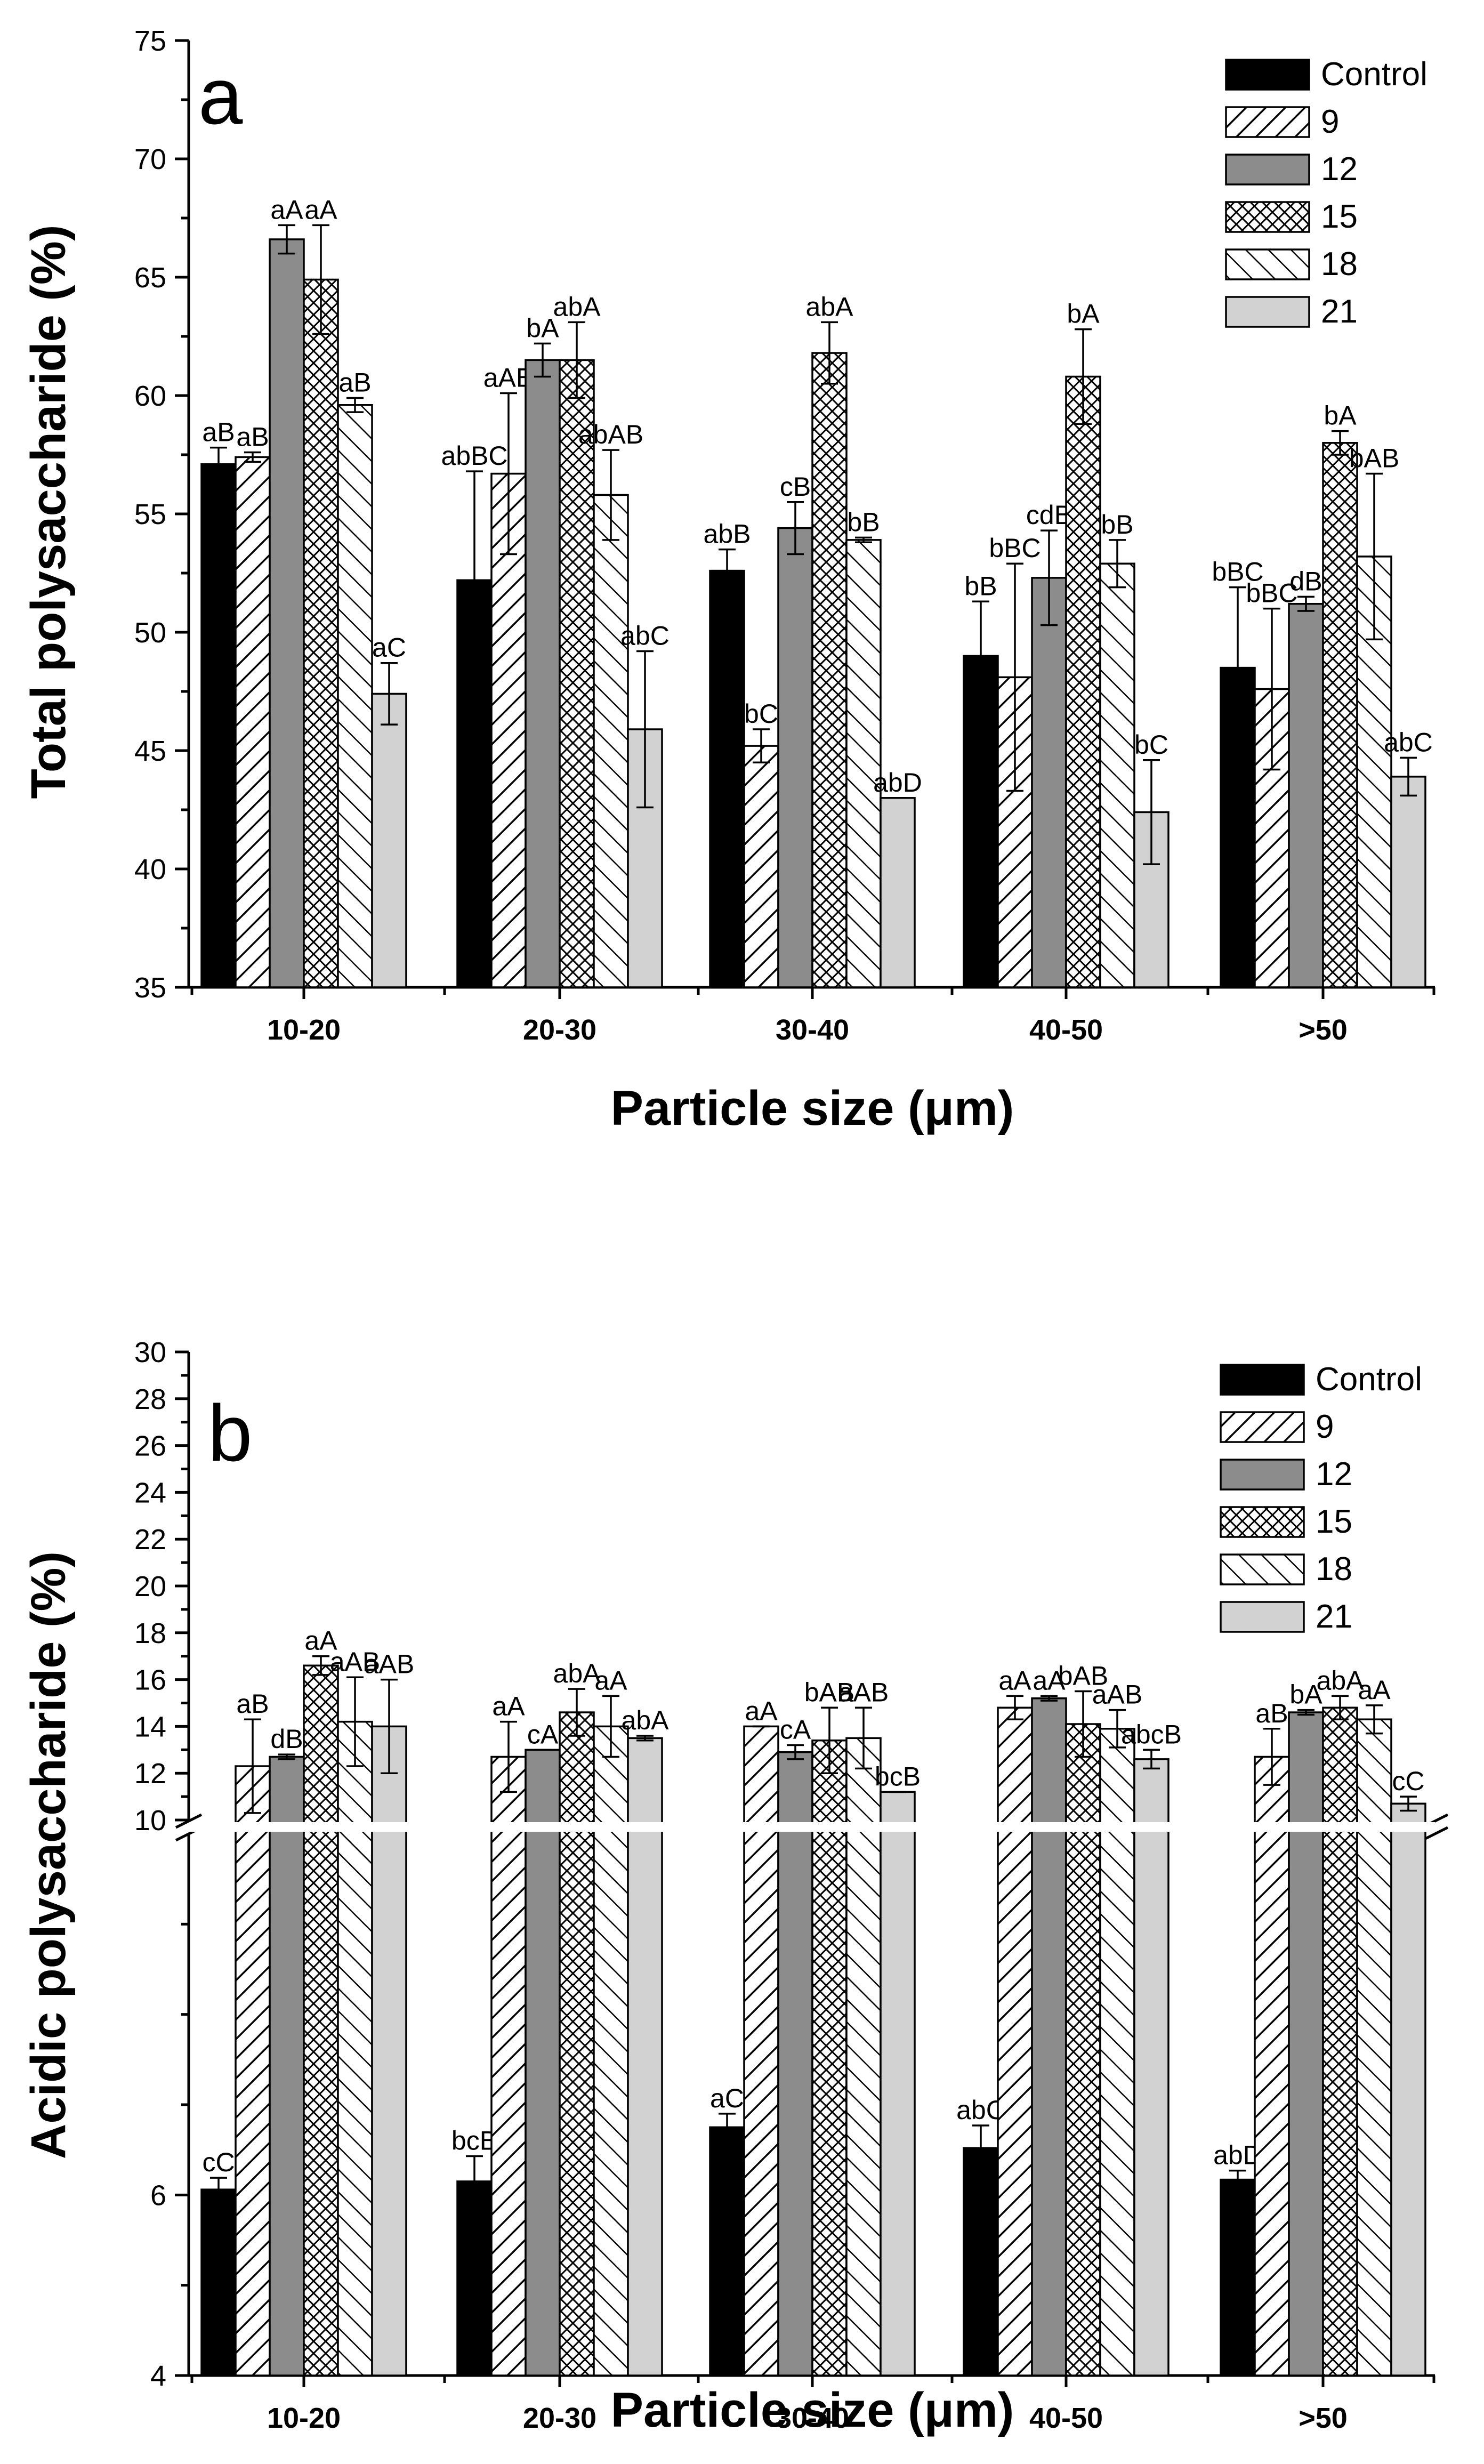 The width and height of the screenshot is (1484, 2464). I want to click on panel-a-y-tick-label: 50, so click(150, 633).